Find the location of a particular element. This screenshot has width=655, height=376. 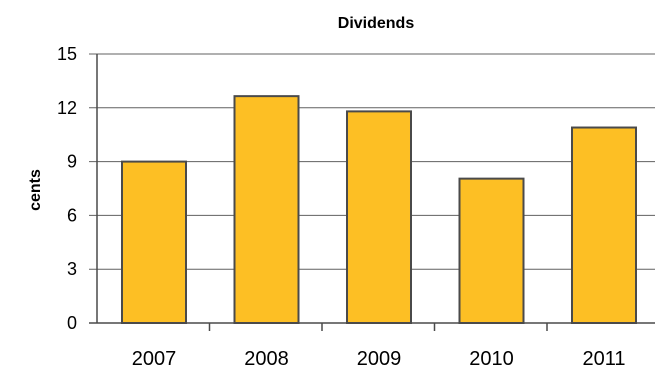

y-tick-label: 12 is located at coordinates (67, 108).